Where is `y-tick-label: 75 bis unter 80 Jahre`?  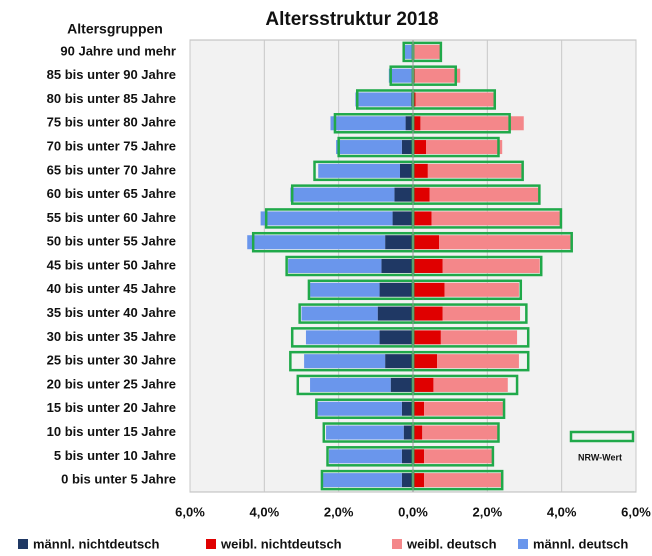
y-tick-label: 75 bis unter 80 Jahre is located at coordinates (111, 122).